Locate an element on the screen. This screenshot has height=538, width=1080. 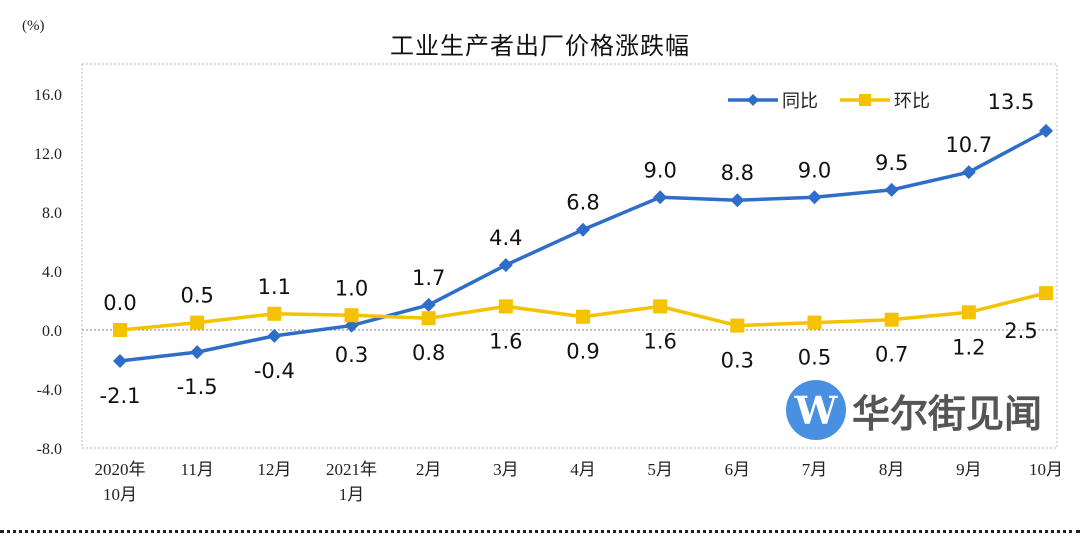
x-tick-label: 3月 is located at coordinates (506, 469).